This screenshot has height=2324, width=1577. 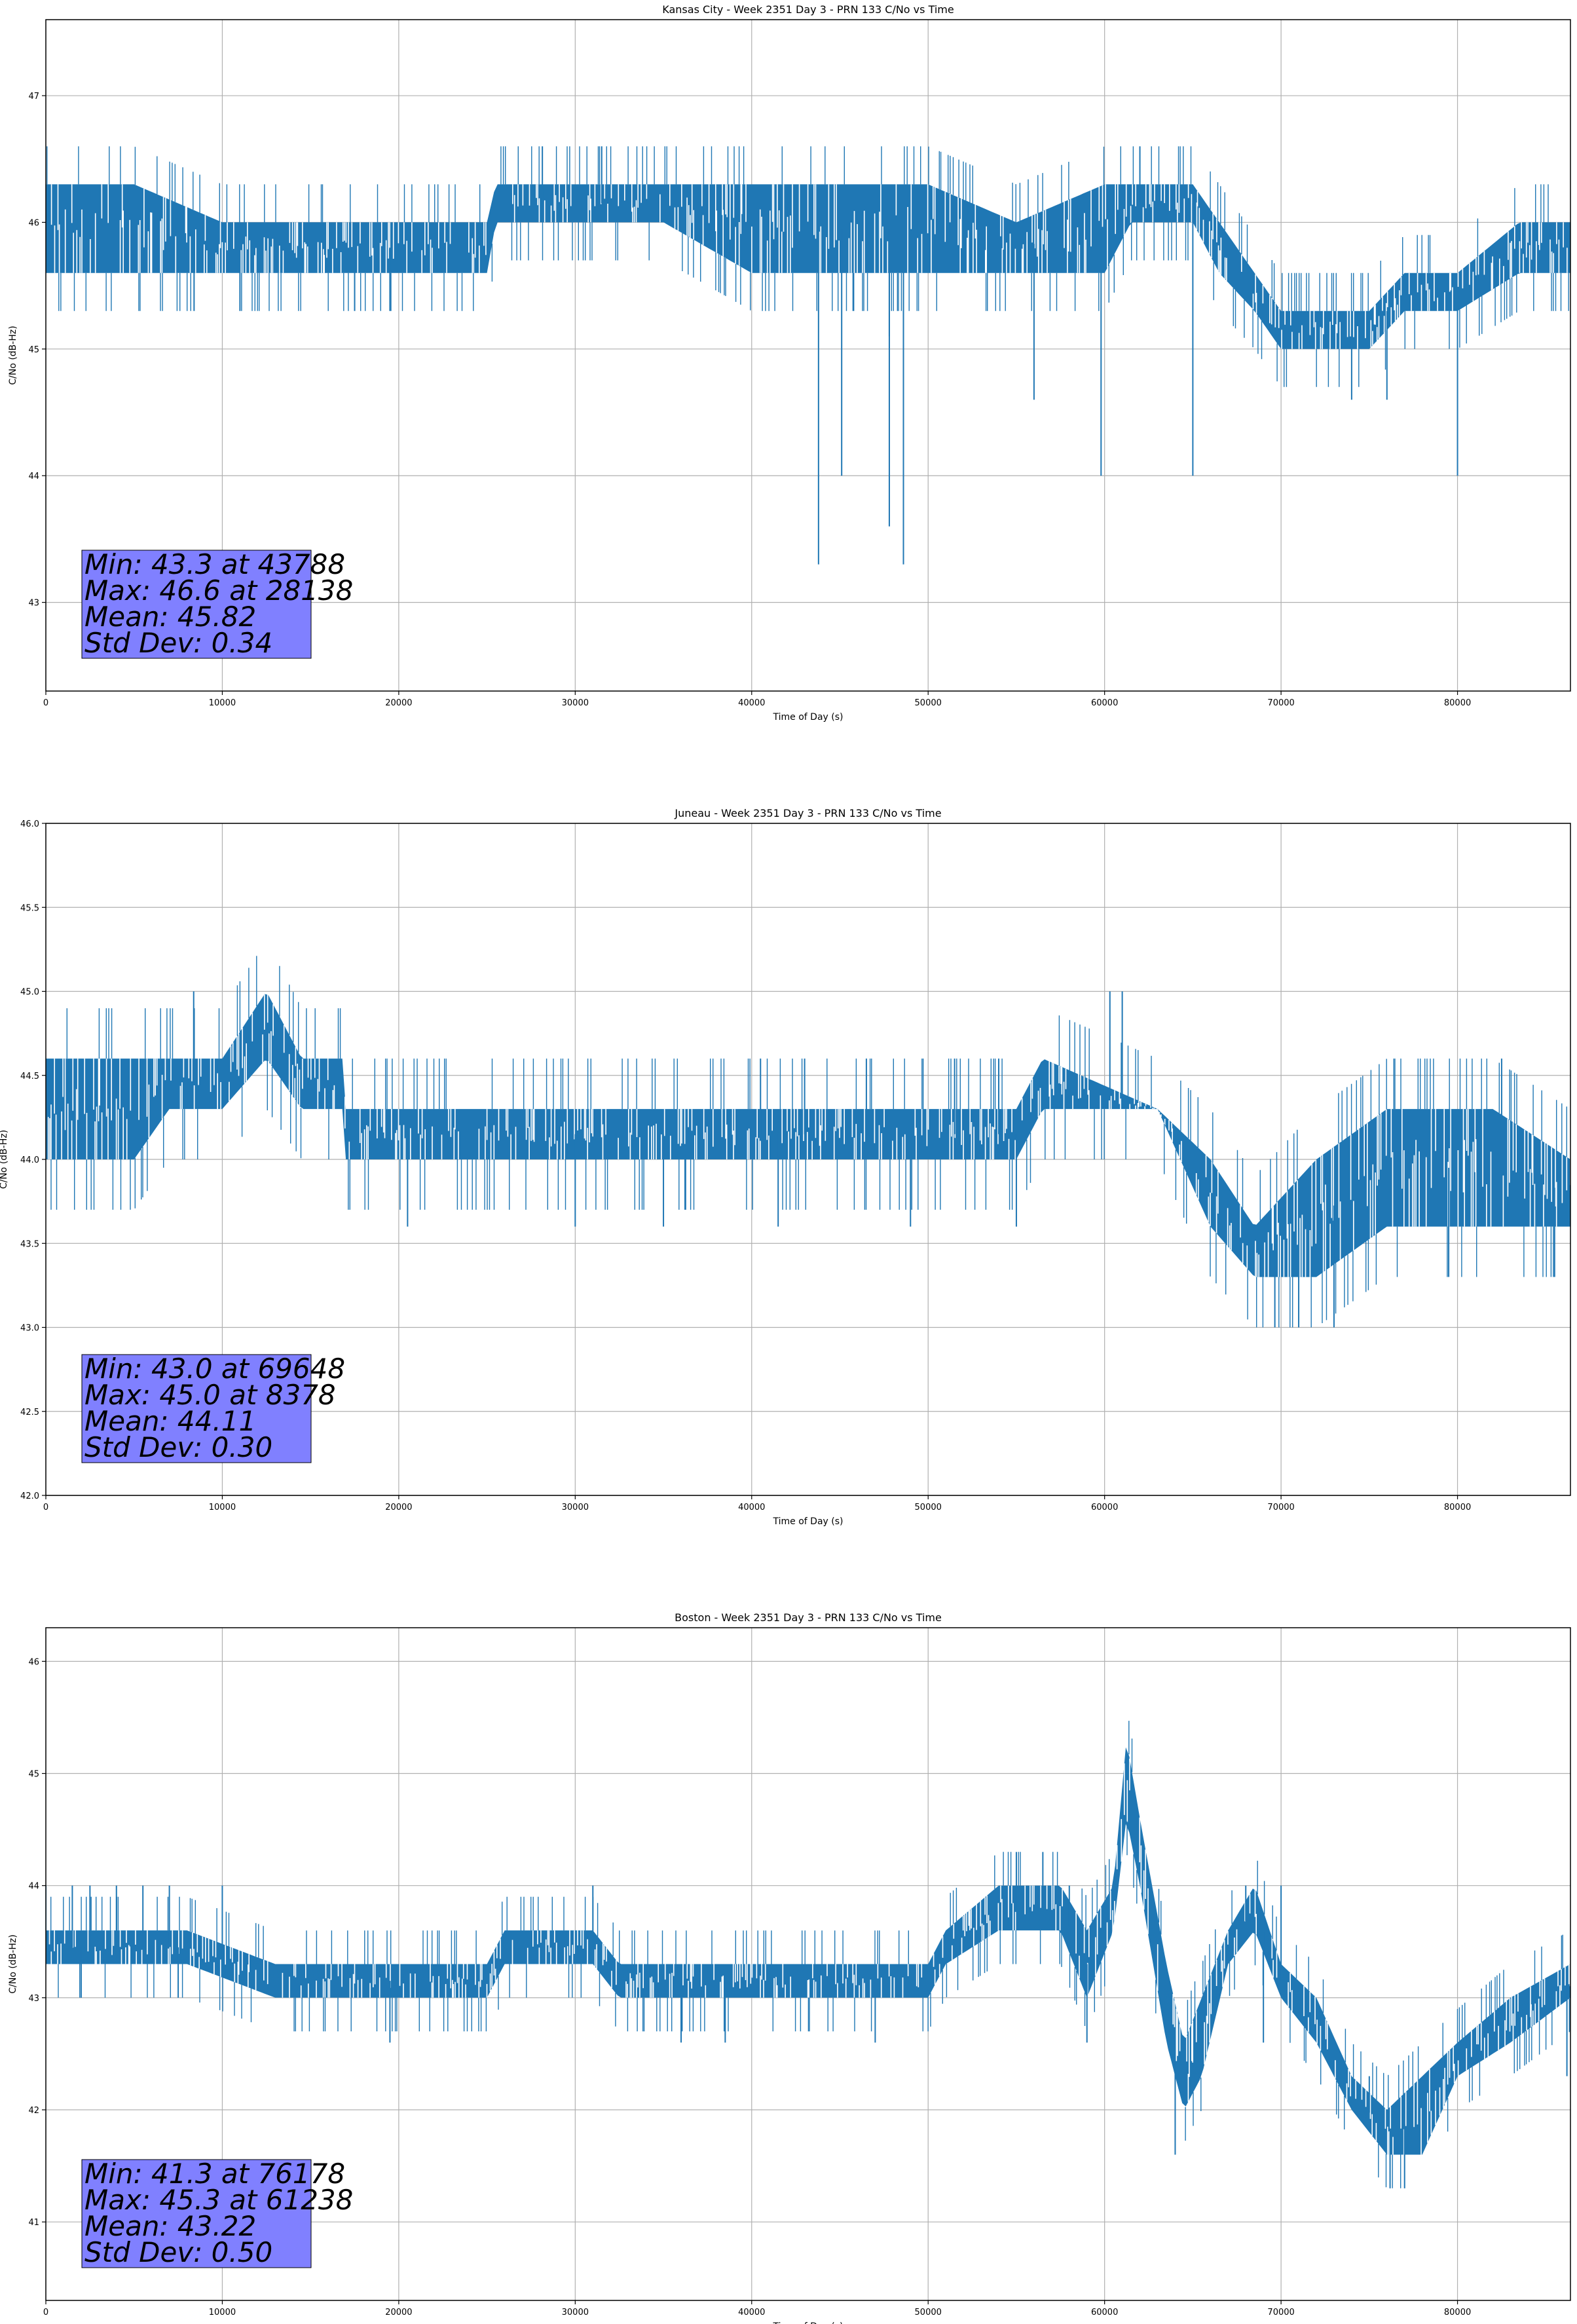 What do you see at coordinates (29, 908) in the screenshot?
I see `y-tick-label: 45.5` at bounding box center [29, 908].